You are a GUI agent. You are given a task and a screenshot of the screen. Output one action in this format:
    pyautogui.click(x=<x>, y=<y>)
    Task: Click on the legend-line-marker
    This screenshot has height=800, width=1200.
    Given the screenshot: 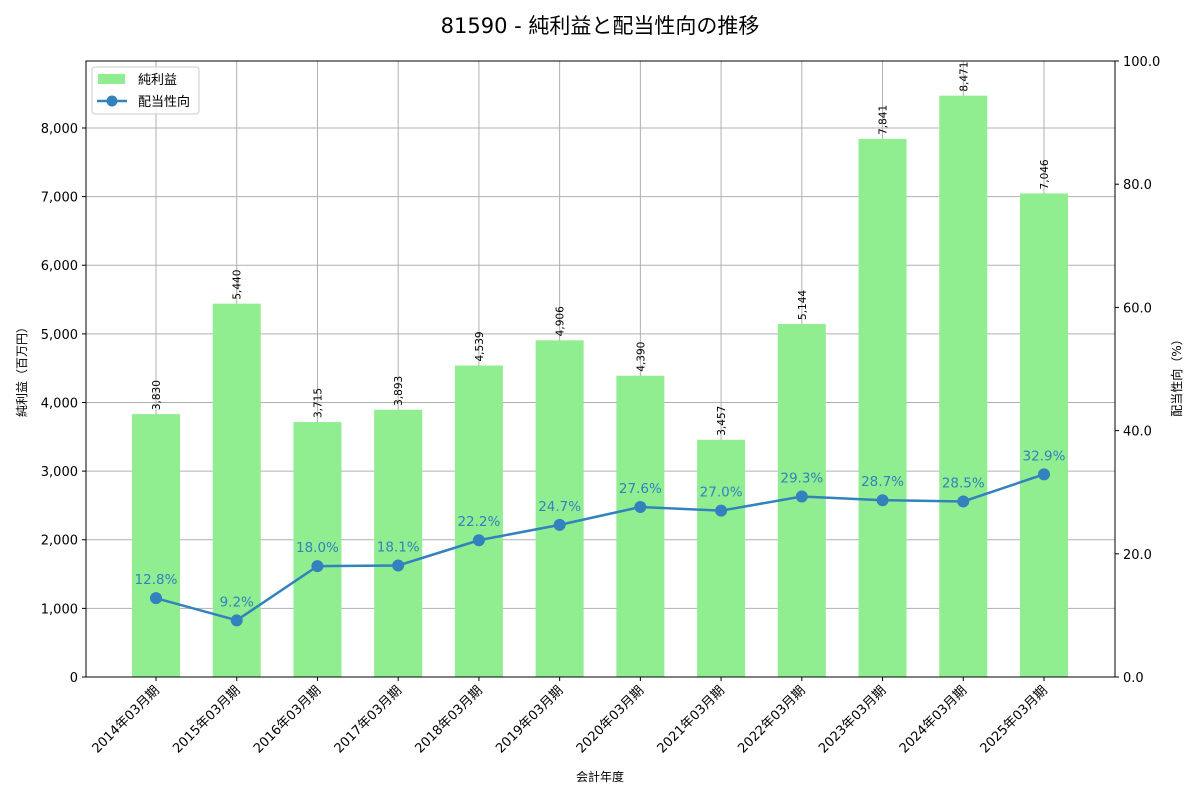 What is the action you would take?
    pyautogui.click(x=112, y=101)
    